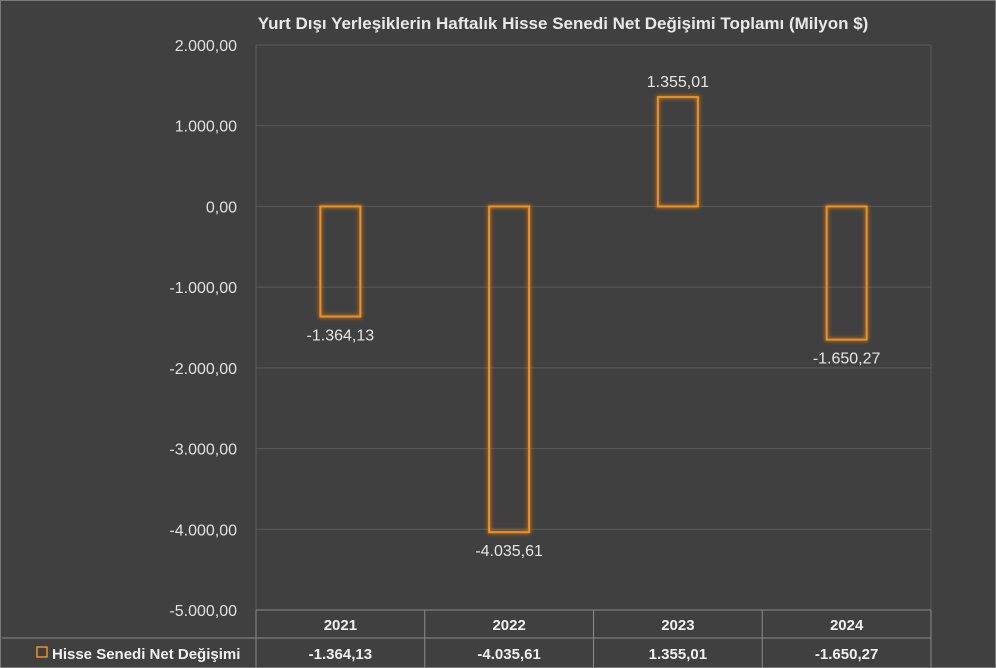 Image resolution: width=996 pixels, height=668 pixels. I want to click on y-tick-label: 1.000,00, so click(206, 127).